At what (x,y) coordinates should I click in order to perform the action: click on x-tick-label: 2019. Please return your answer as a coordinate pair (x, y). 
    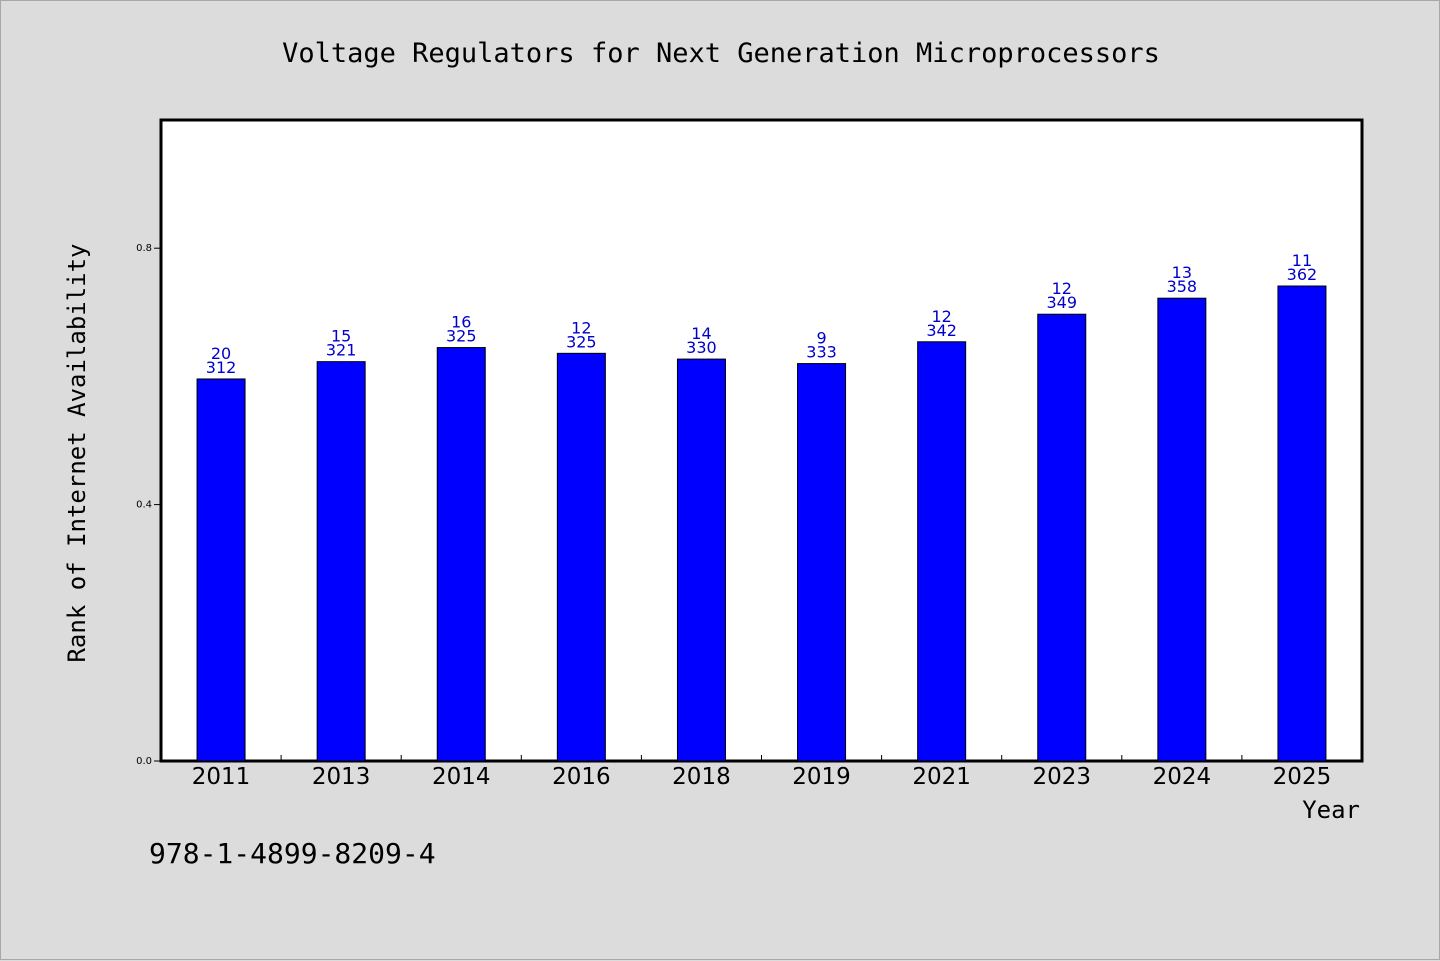
    Looking at the image, I should click on (821, 777).